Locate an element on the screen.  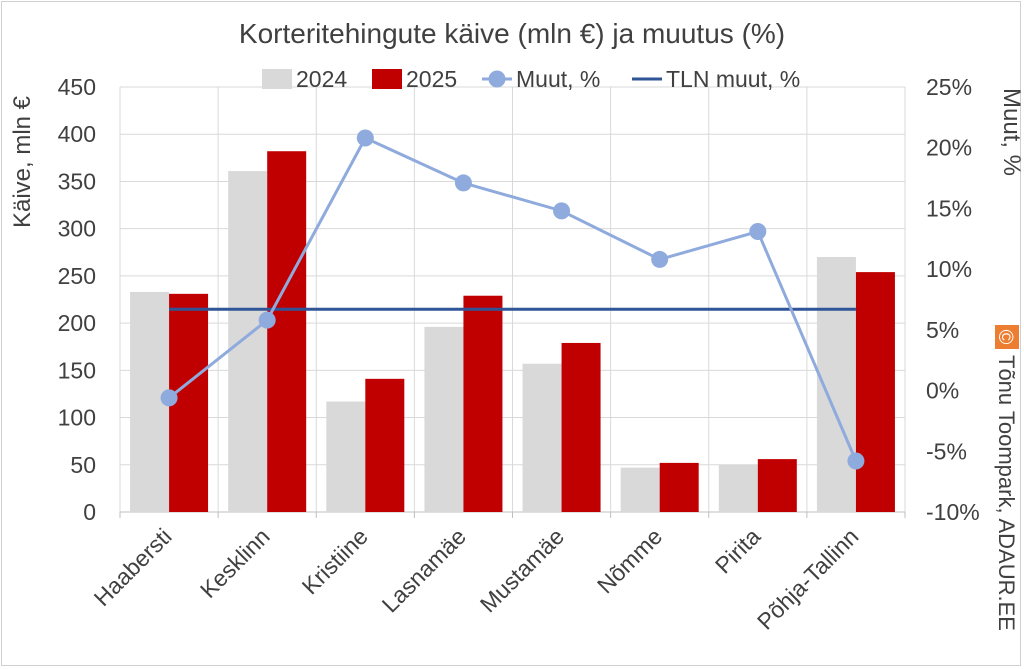
y-tick-label: 400 is located at coordinates (77, 134).